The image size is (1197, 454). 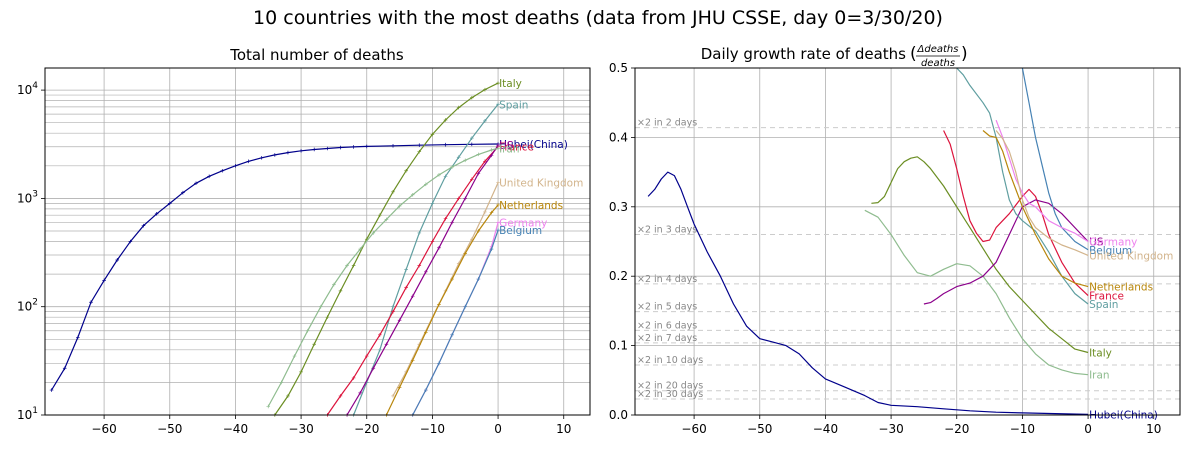 I want to click on right-x-tick-label: −50, so click(x=759, y=429).